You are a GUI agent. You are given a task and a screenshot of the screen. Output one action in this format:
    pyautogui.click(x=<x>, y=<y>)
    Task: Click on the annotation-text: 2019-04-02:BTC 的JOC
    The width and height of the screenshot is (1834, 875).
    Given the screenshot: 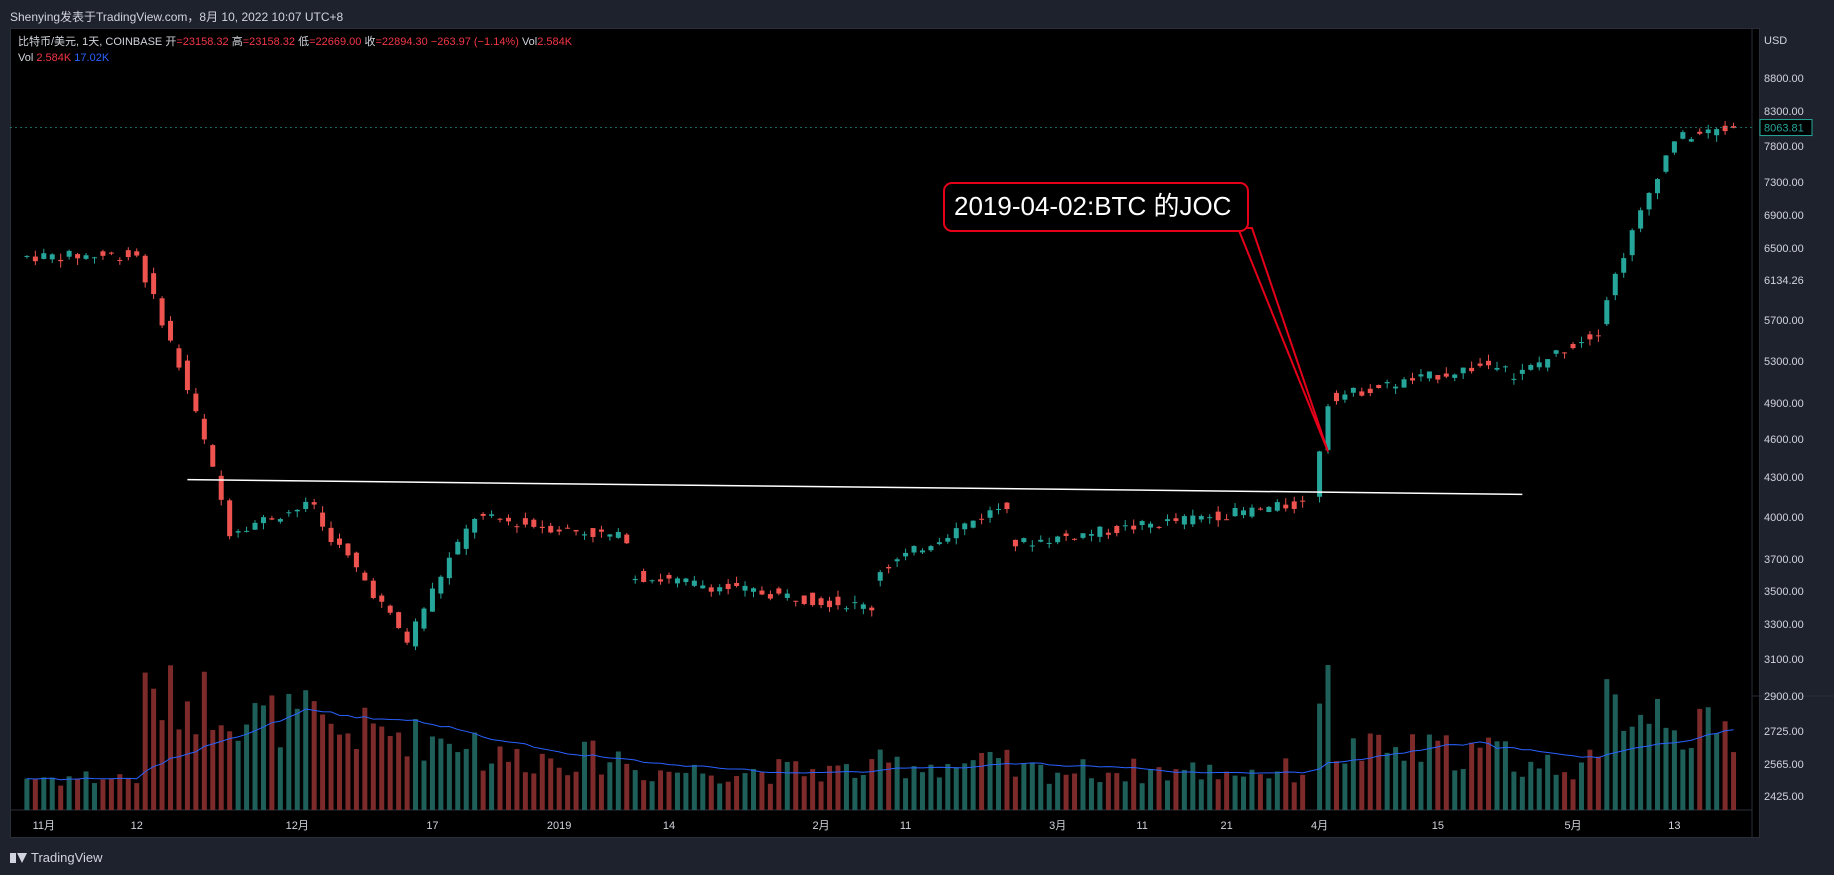 What is the action you would take?
    pyautogui.click(x=1092, y=206)
    